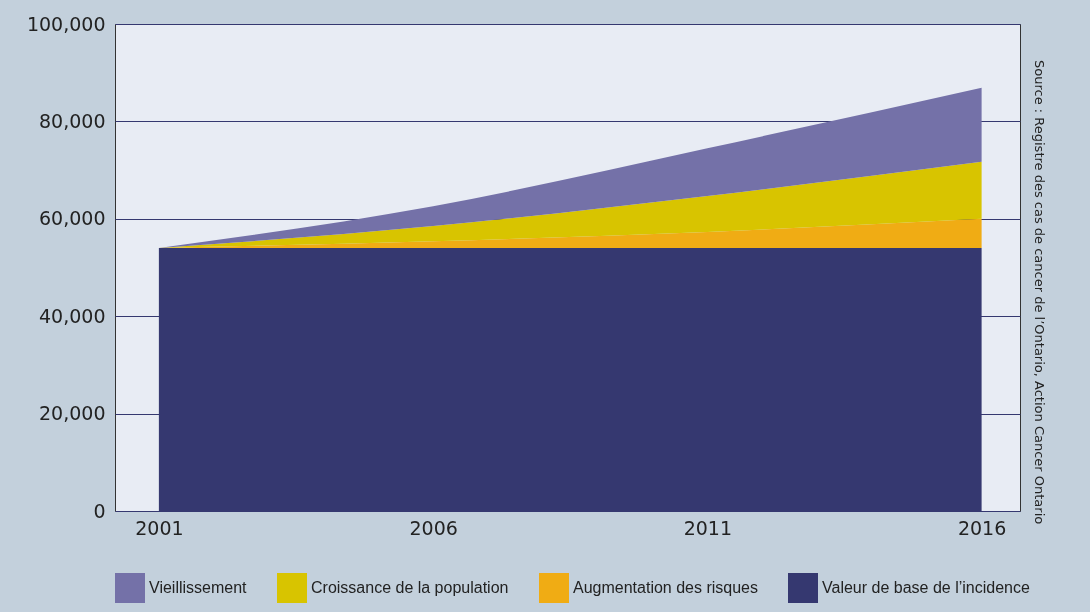  What do you see at coordinates (982, 527) in the screenshot?
I see `x-tick-label: 2016` at bounding box center [982, 527].